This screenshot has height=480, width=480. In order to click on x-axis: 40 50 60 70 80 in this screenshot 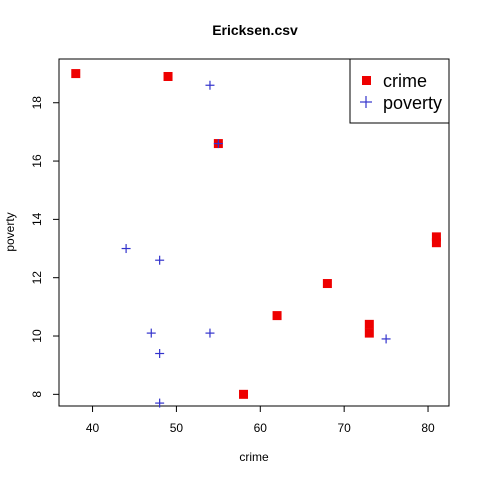, I will do `click(260, 420)`.